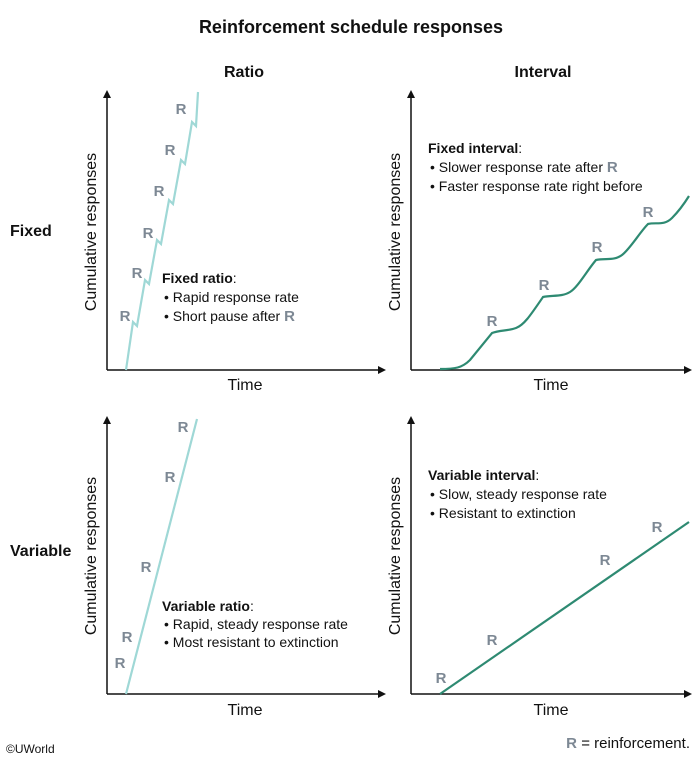  Describe the element at coordinates (251, 642) in the screenshot. I see `note-bullet: • Most resistant to extinction` at that location.